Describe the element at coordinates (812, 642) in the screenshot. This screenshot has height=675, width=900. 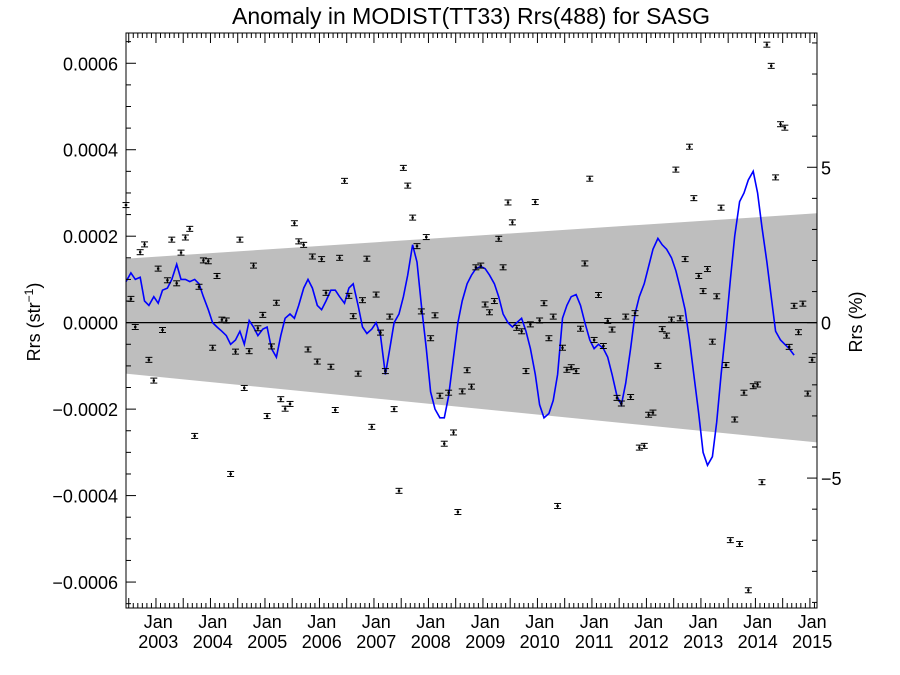
I see `x-tick-year-label: 2015` at that location.